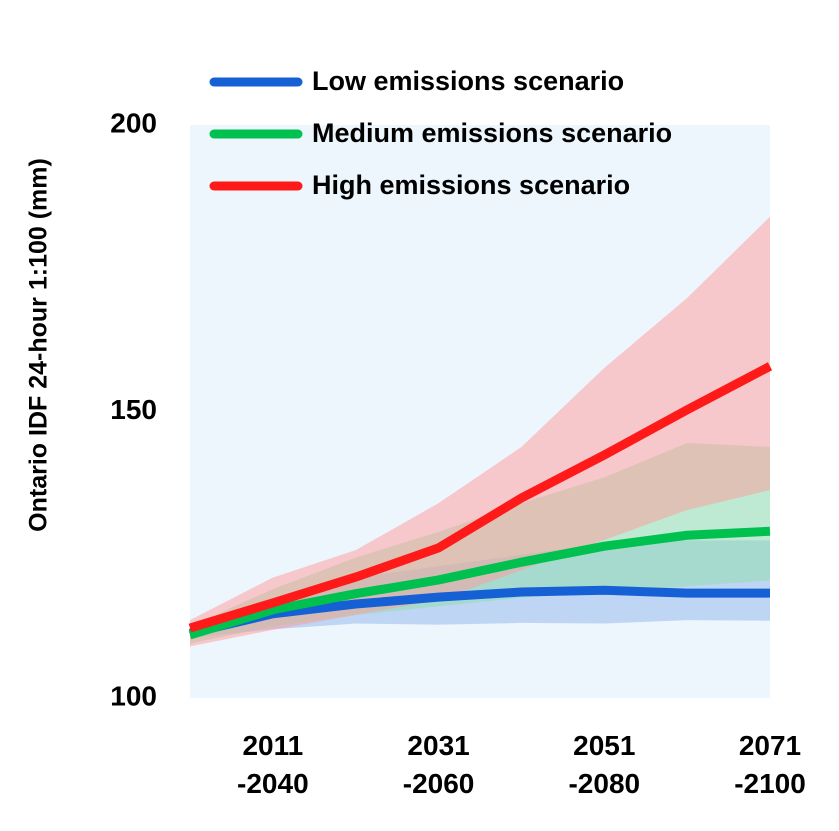 The width and height of the screenshot is (839, 831). Describe the element at coordinates (273, 764) in the screenshot. I see `x-tick-label: 2011 -2040` at that location.